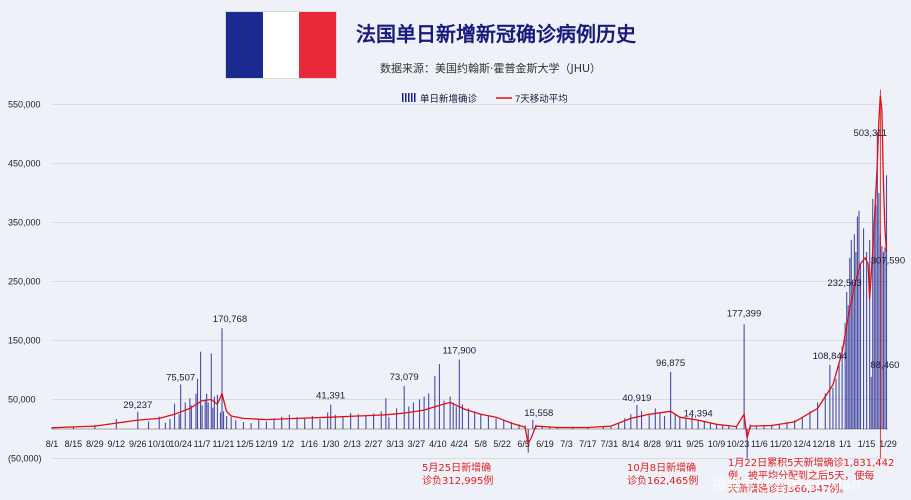  What do you see at coordinates (330, 396) in the screenshot?
I see `data-label: 41,391` at bounding box center [330, 396].